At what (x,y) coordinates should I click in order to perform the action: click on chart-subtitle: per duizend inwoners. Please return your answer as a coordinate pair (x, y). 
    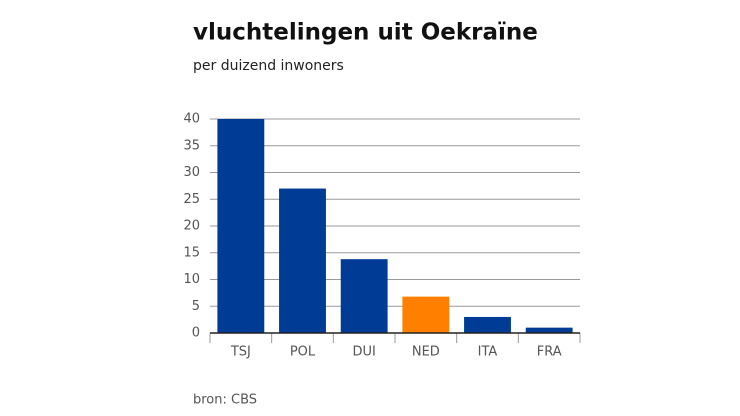
    Looking at the image, I should click on (268, 66).